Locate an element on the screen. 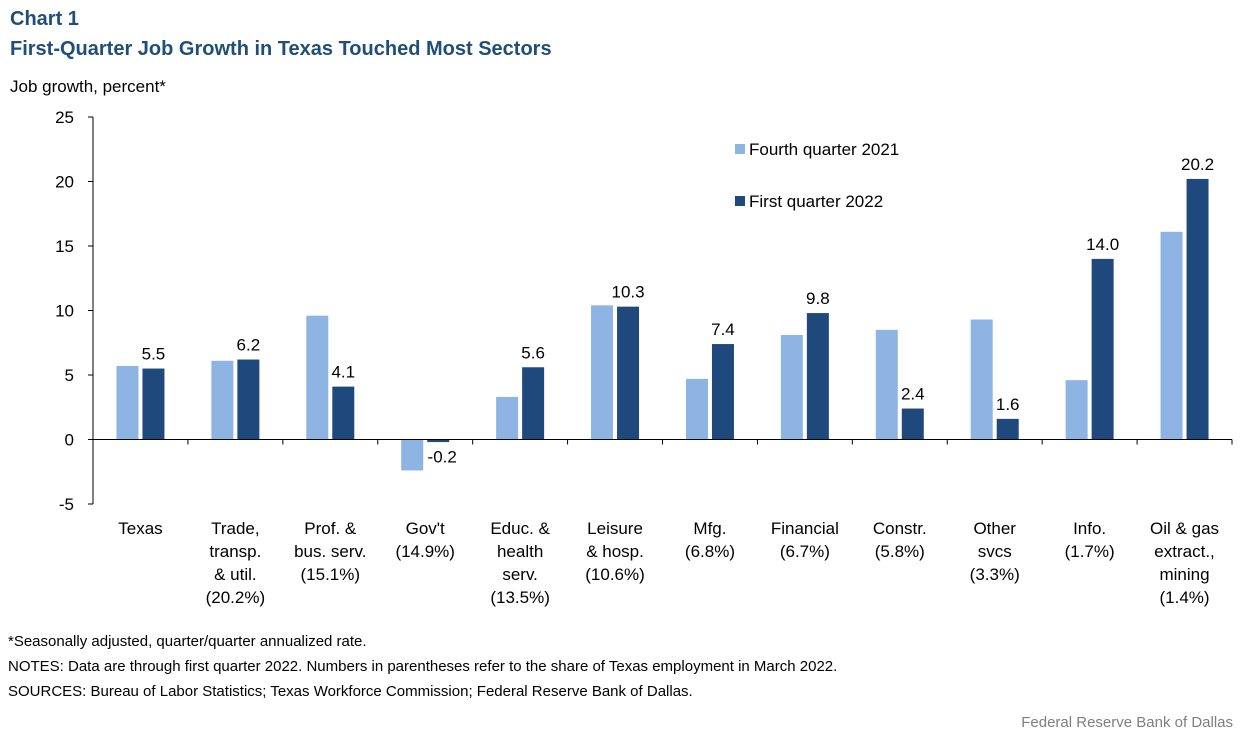  x-tick-label: (20.2%) is located at coordinates (236, 597).